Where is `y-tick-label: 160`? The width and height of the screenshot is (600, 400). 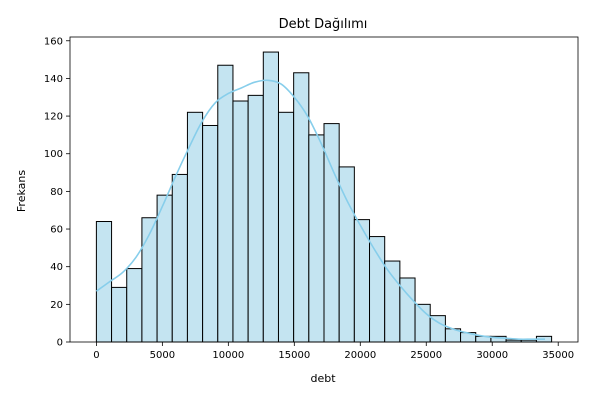
y-tick-label: 160 is located at coordinates (53, 41).